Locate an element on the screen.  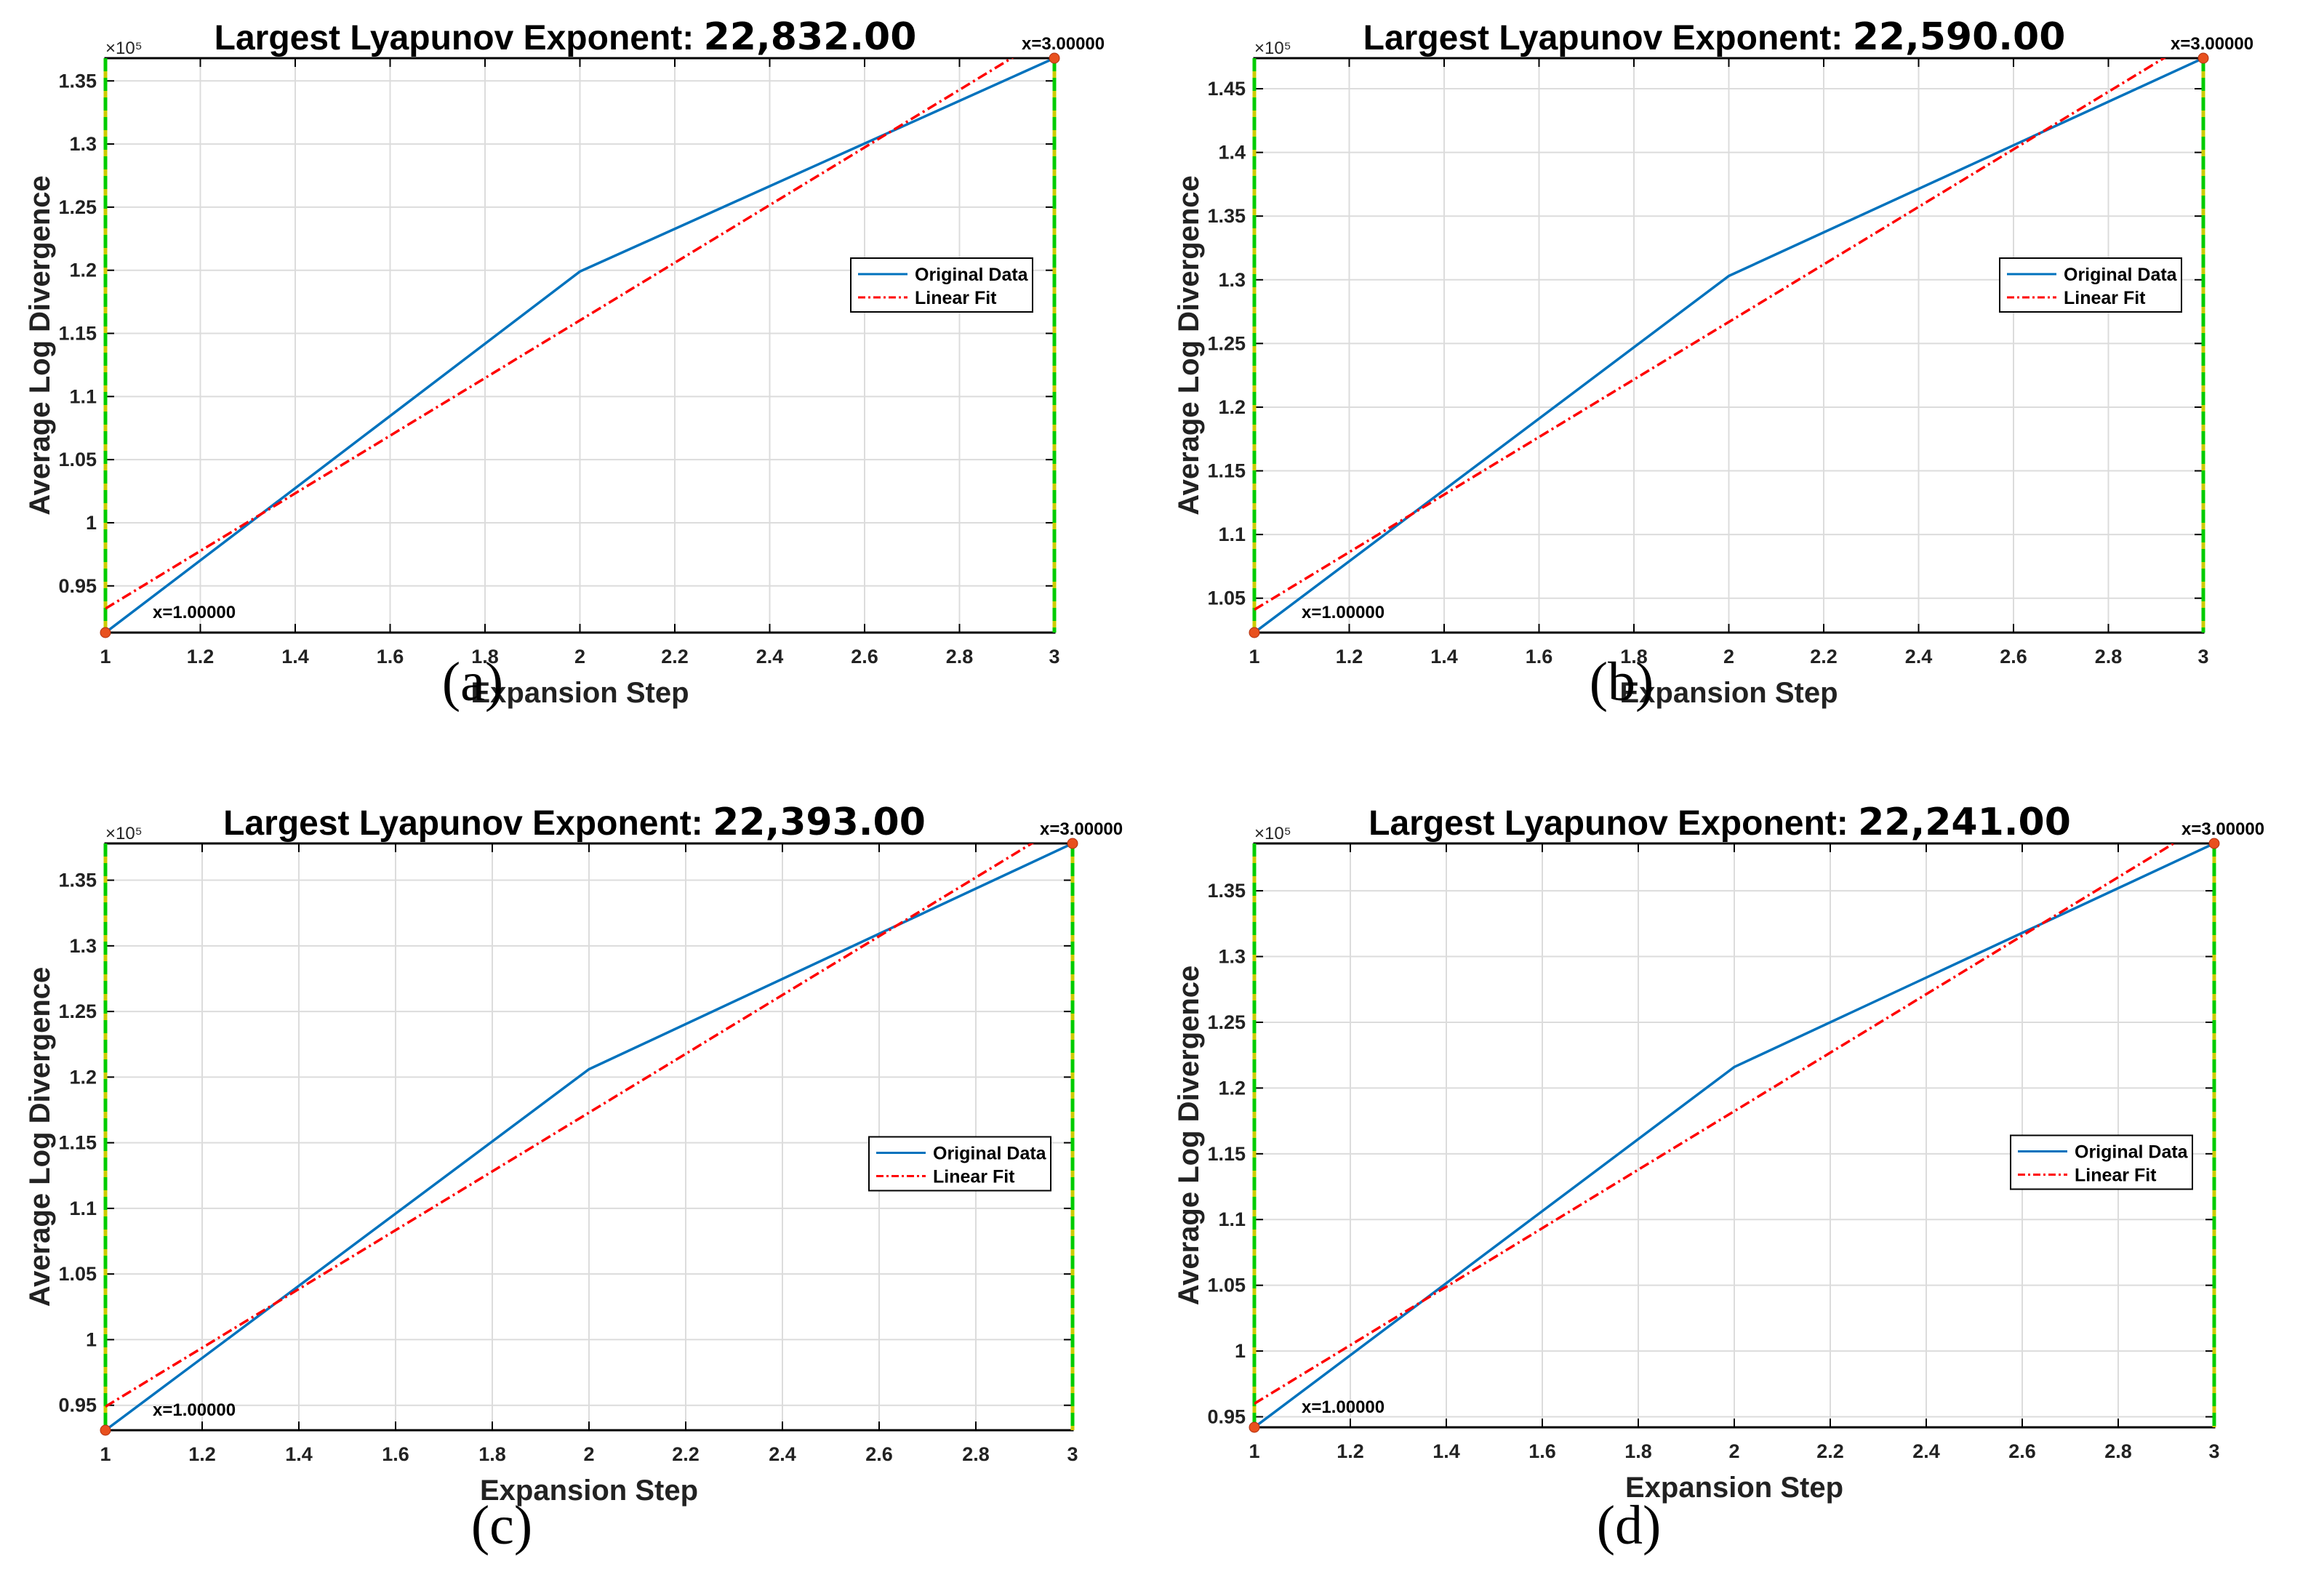
chart-title: Largest Lyapunov Exponent: 22,832.00 is located at coordinates (566, 37).